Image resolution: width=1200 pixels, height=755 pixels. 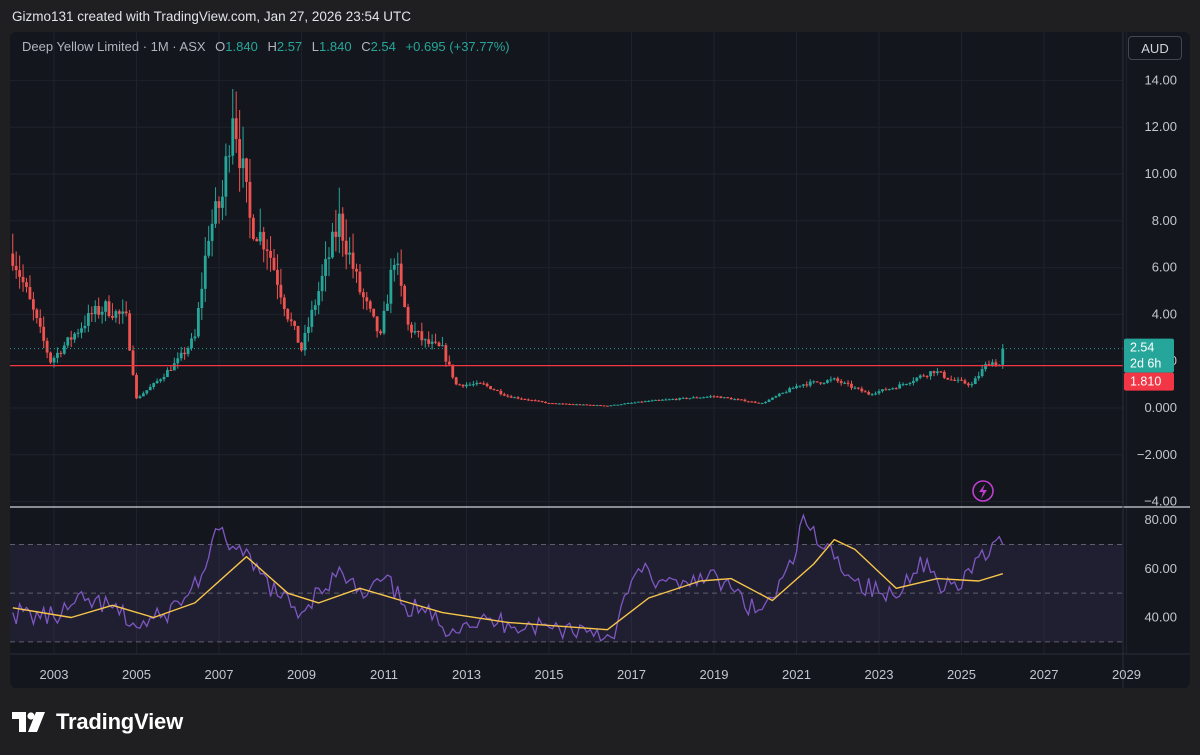 I want to click on time-axis-label: 2005, so click(x=136, y=674).